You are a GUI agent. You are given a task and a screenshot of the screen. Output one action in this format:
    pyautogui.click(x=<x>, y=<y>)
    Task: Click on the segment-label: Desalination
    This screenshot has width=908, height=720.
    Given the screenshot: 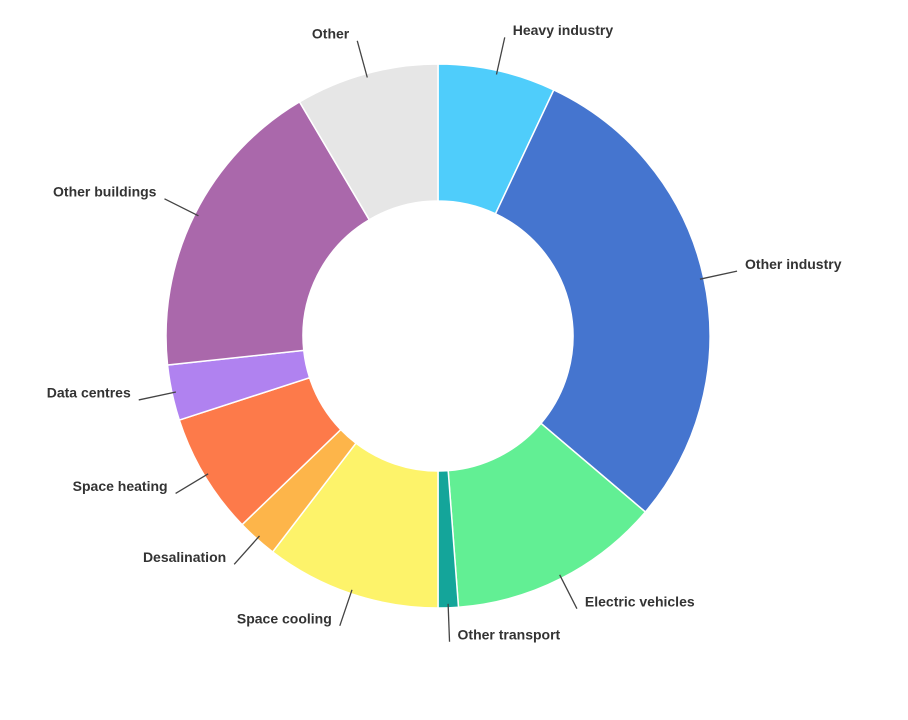 What is the action you would take?
    pyautogui.click(x=184, y=557)
    